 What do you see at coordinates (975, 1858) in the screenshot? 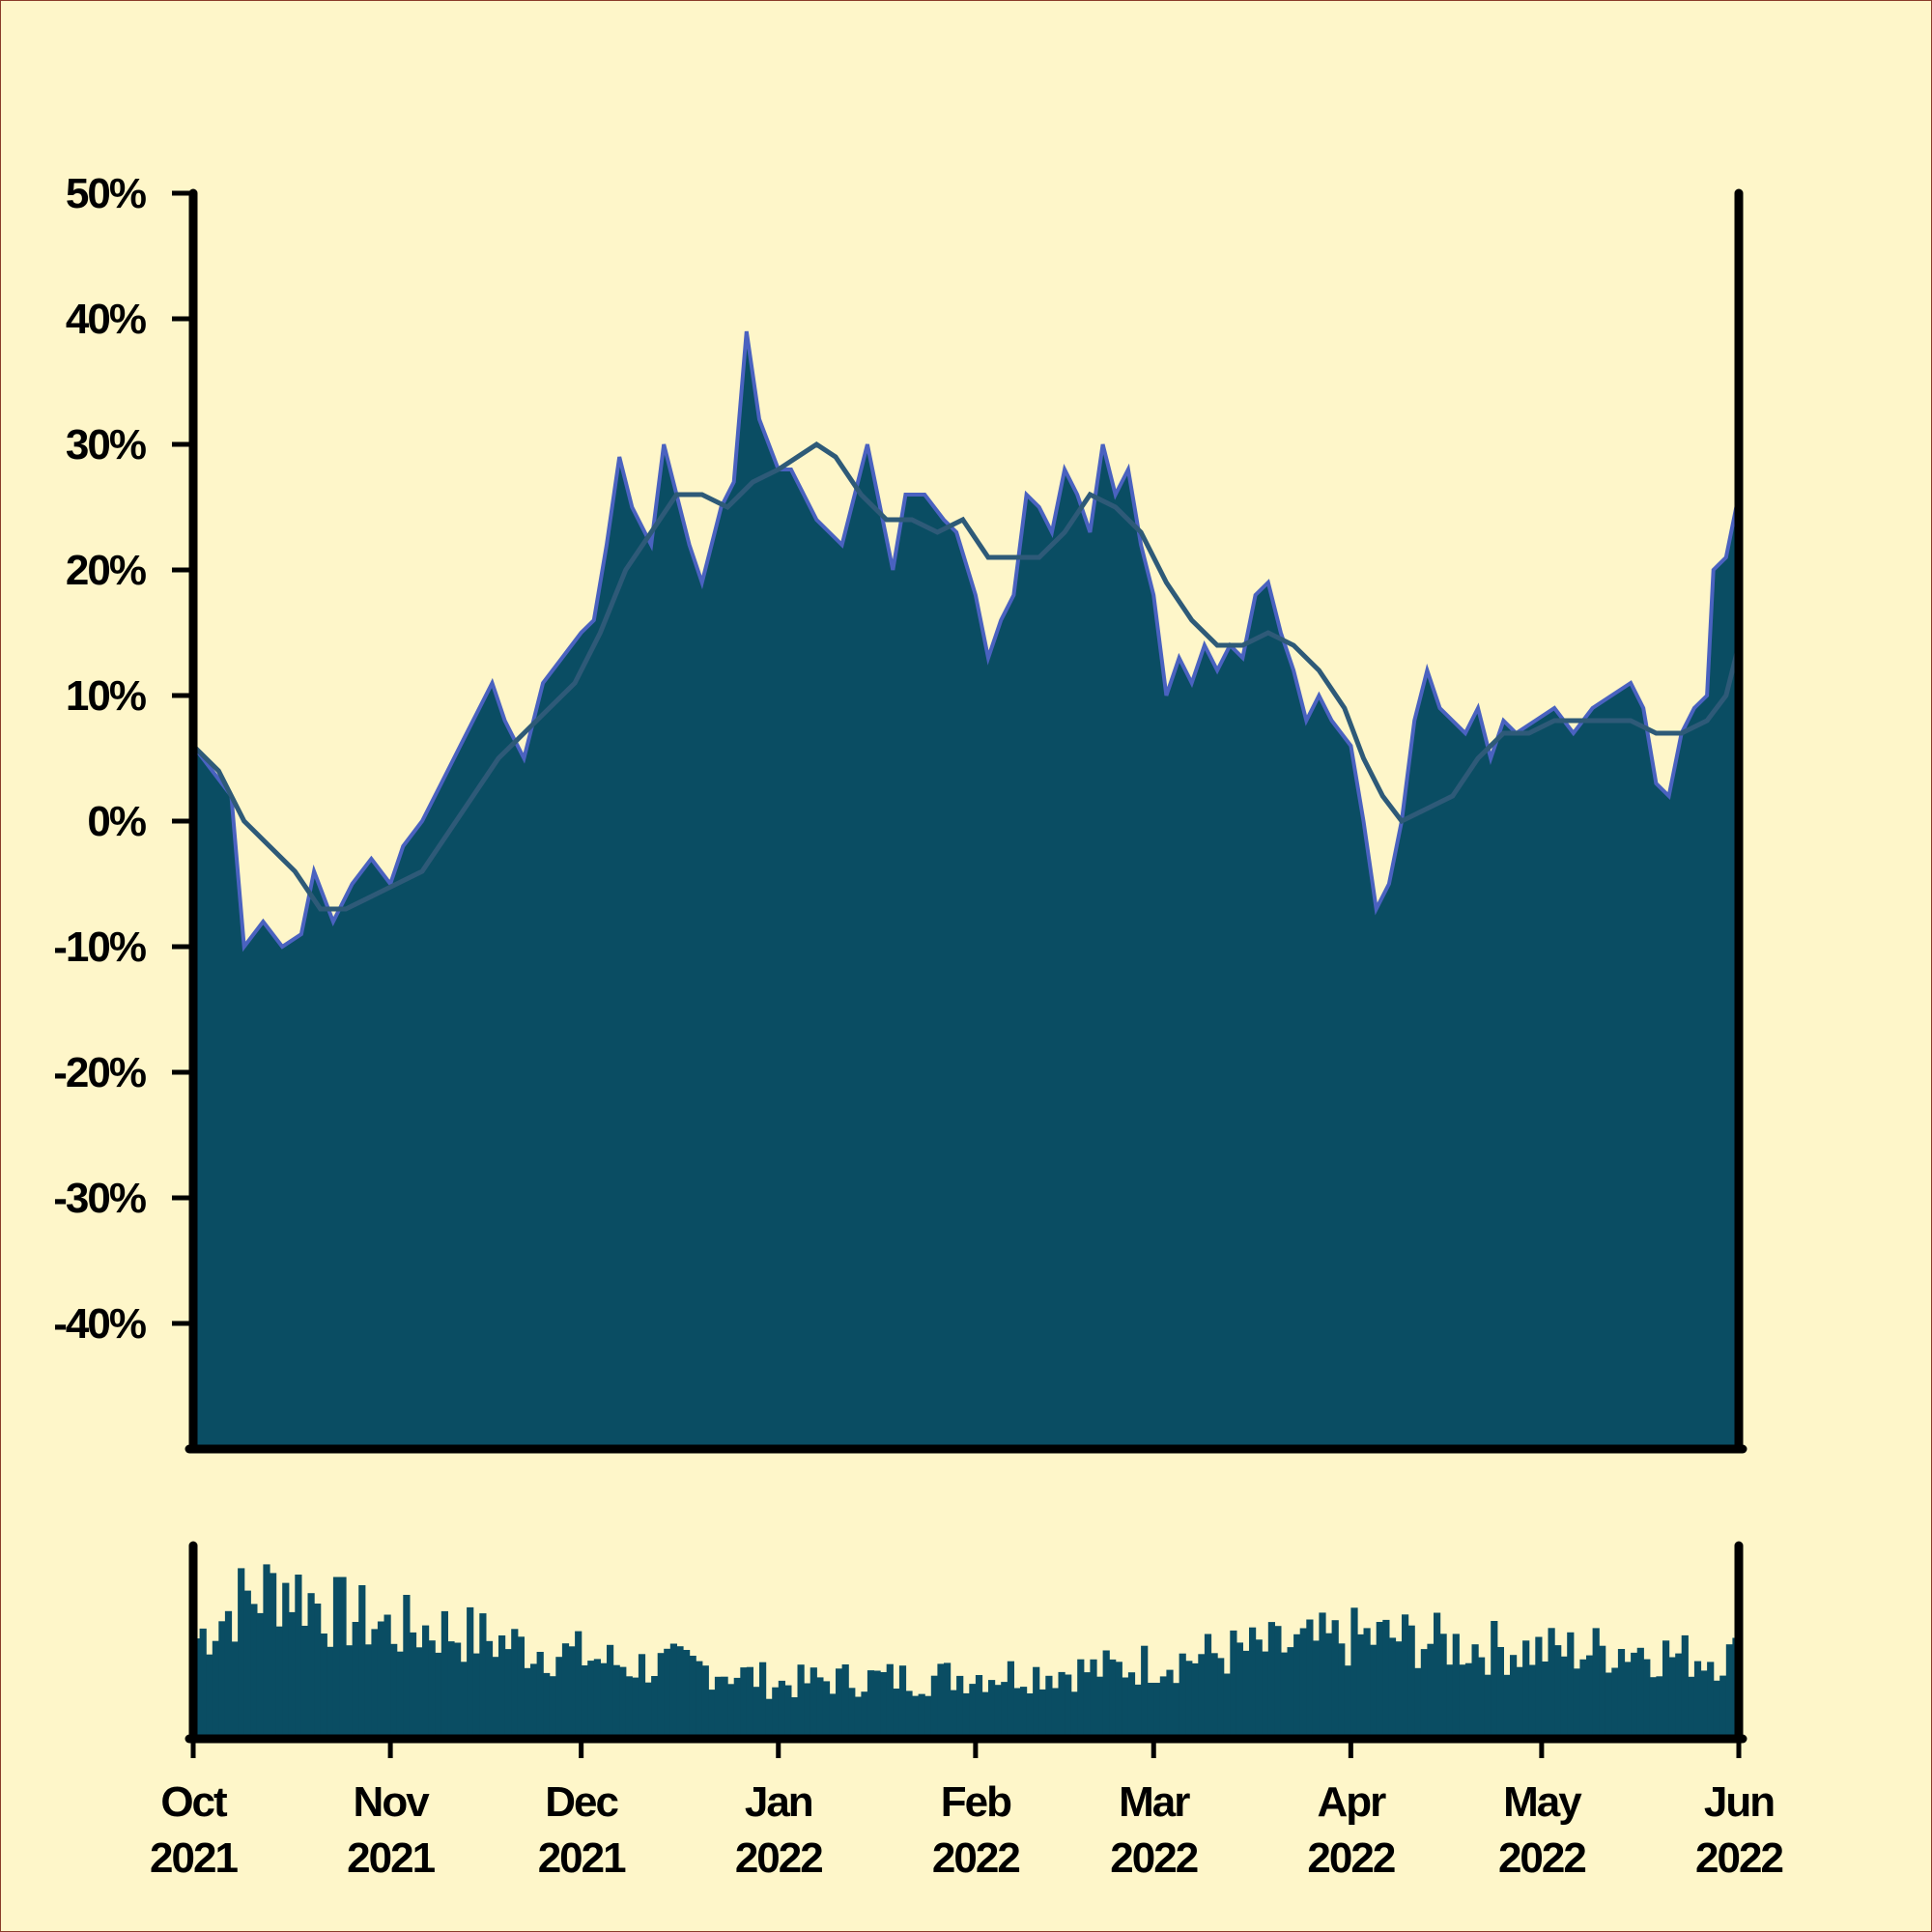
I see `x-tick-year: 2022` at bounding box center [975, 1858].